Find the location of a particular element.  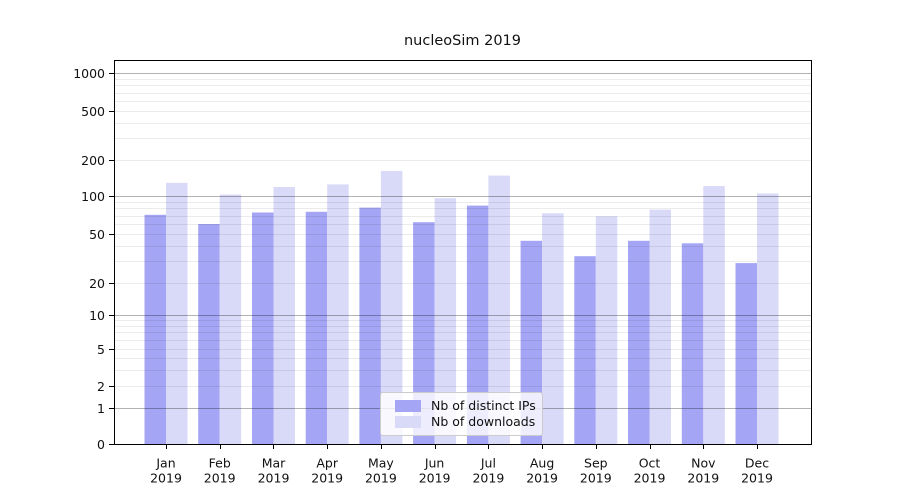

bar-ips-may is located at coordinates (370, 325).